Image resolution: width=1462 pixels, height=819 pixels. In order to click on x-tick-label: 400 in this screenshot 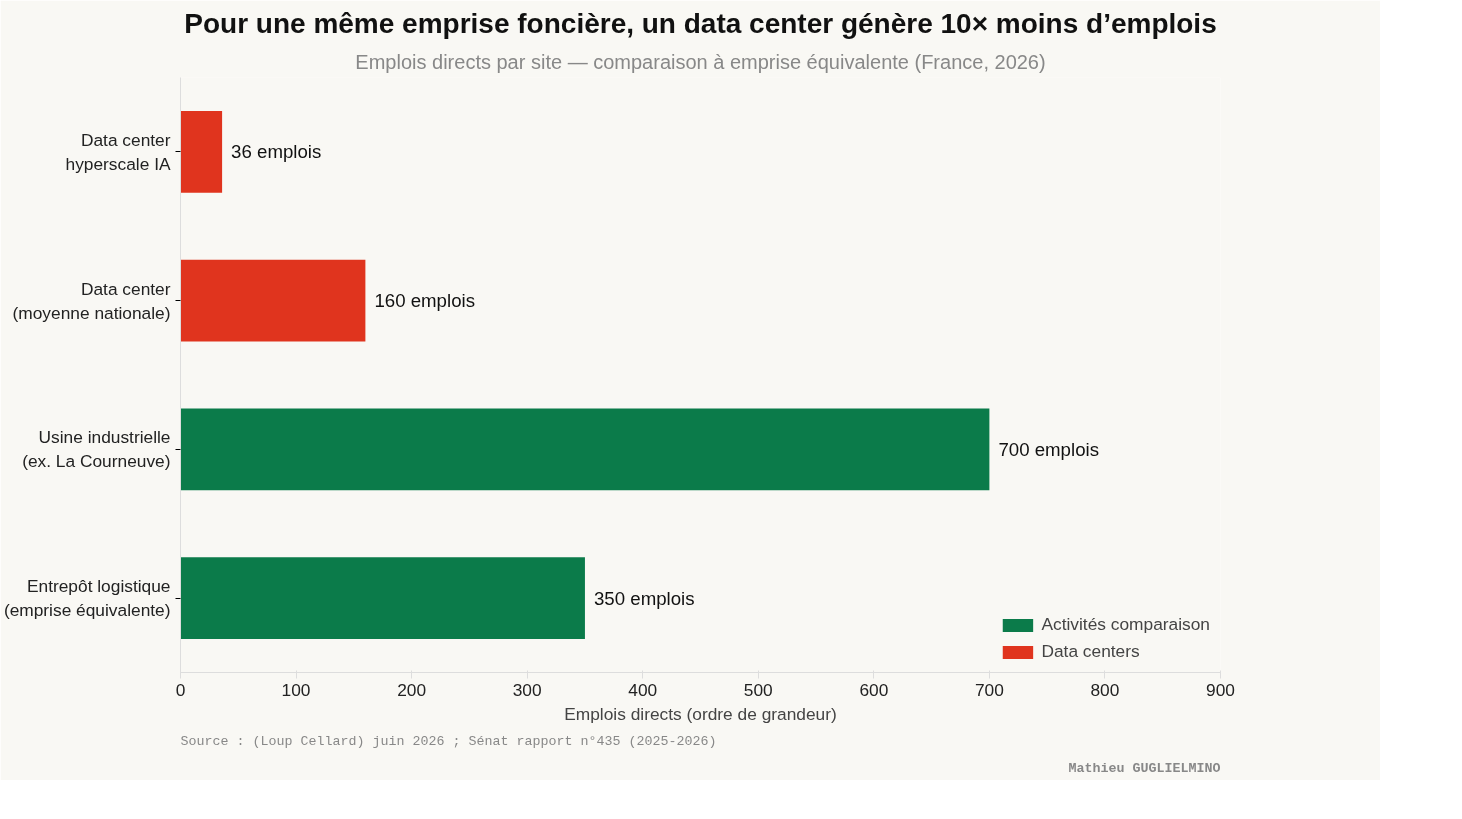, I will do `click(643, 689)`.